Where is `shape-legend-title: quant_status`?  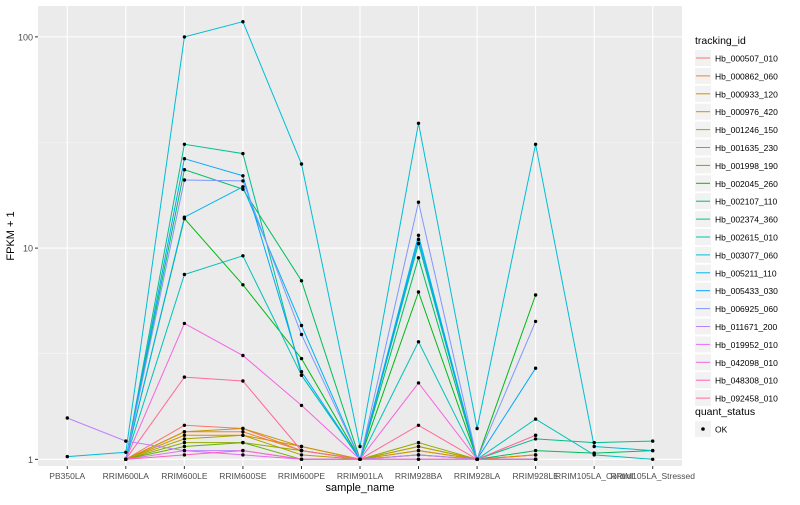 shape-legend-title: quant_status is located at coordinates (725, 412).